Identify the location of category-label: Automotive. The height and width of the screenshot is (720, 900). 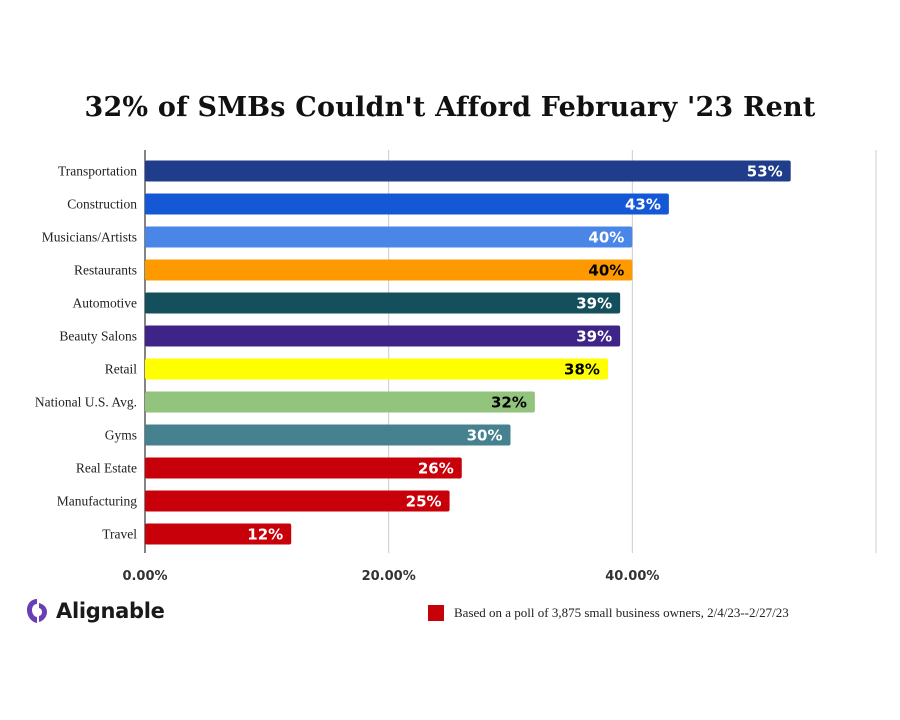
(105, 303).